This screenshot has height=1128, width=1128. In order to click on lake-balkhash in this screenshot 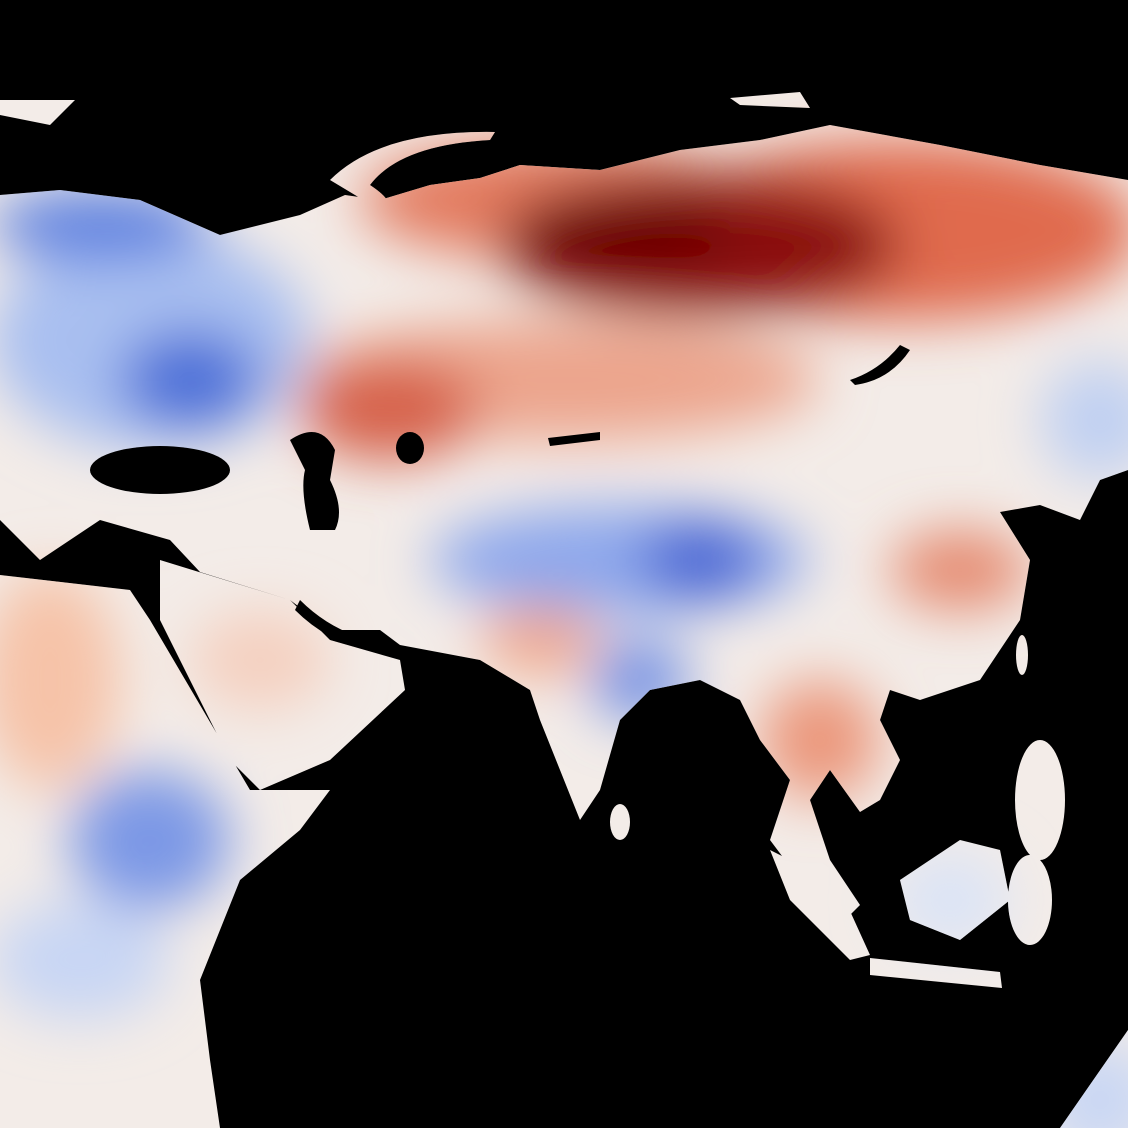, I will do `click(574, 439)`.